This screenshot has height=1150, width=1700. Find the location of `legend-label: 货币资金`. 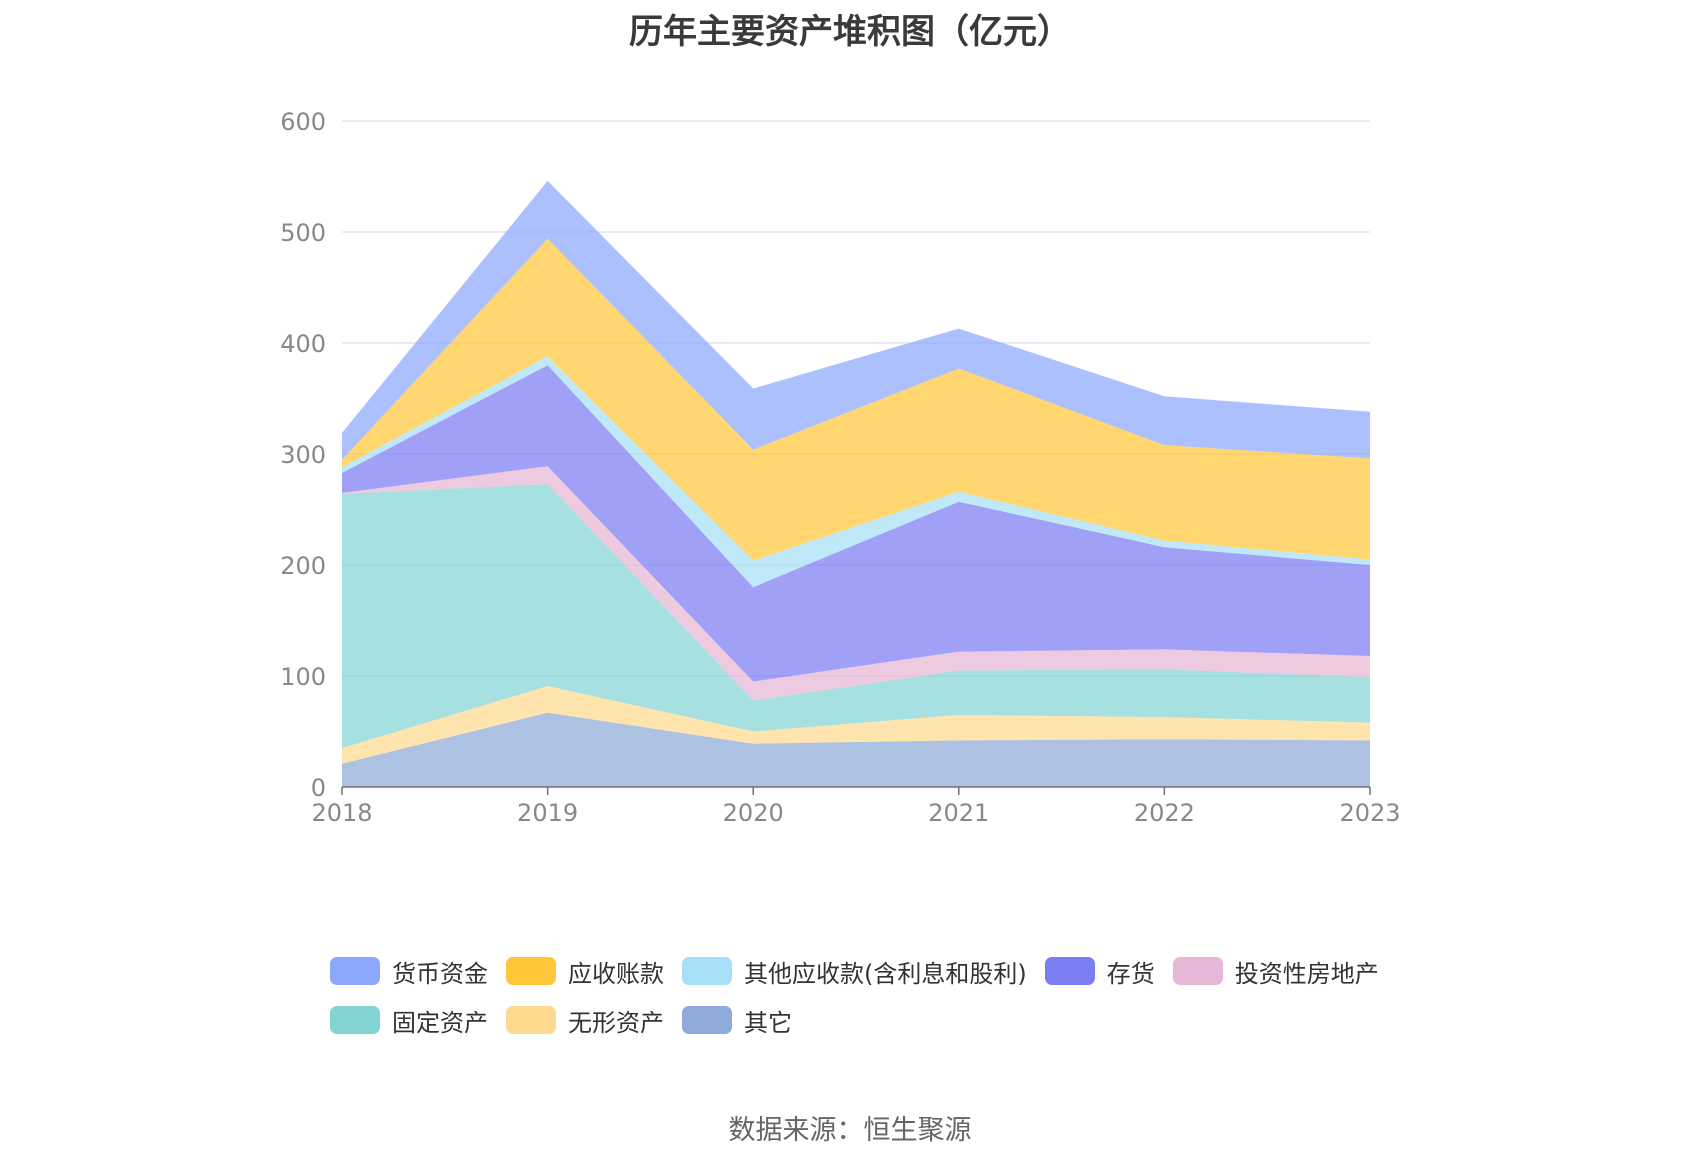

legend-label: 货币资金 is located at coordinates (440, 973).